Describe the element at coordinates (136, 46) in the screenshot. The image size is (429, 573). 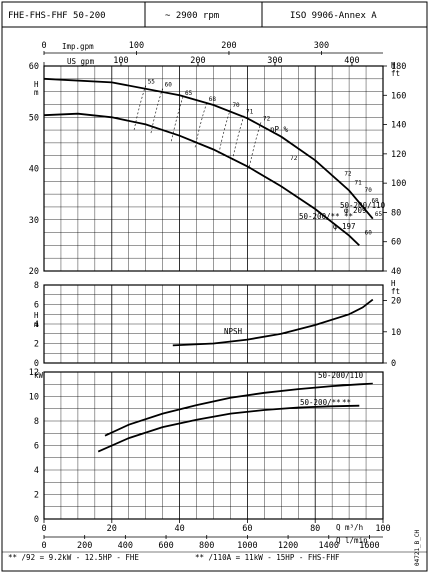
I see `imp-tick-label: 100` at that location.